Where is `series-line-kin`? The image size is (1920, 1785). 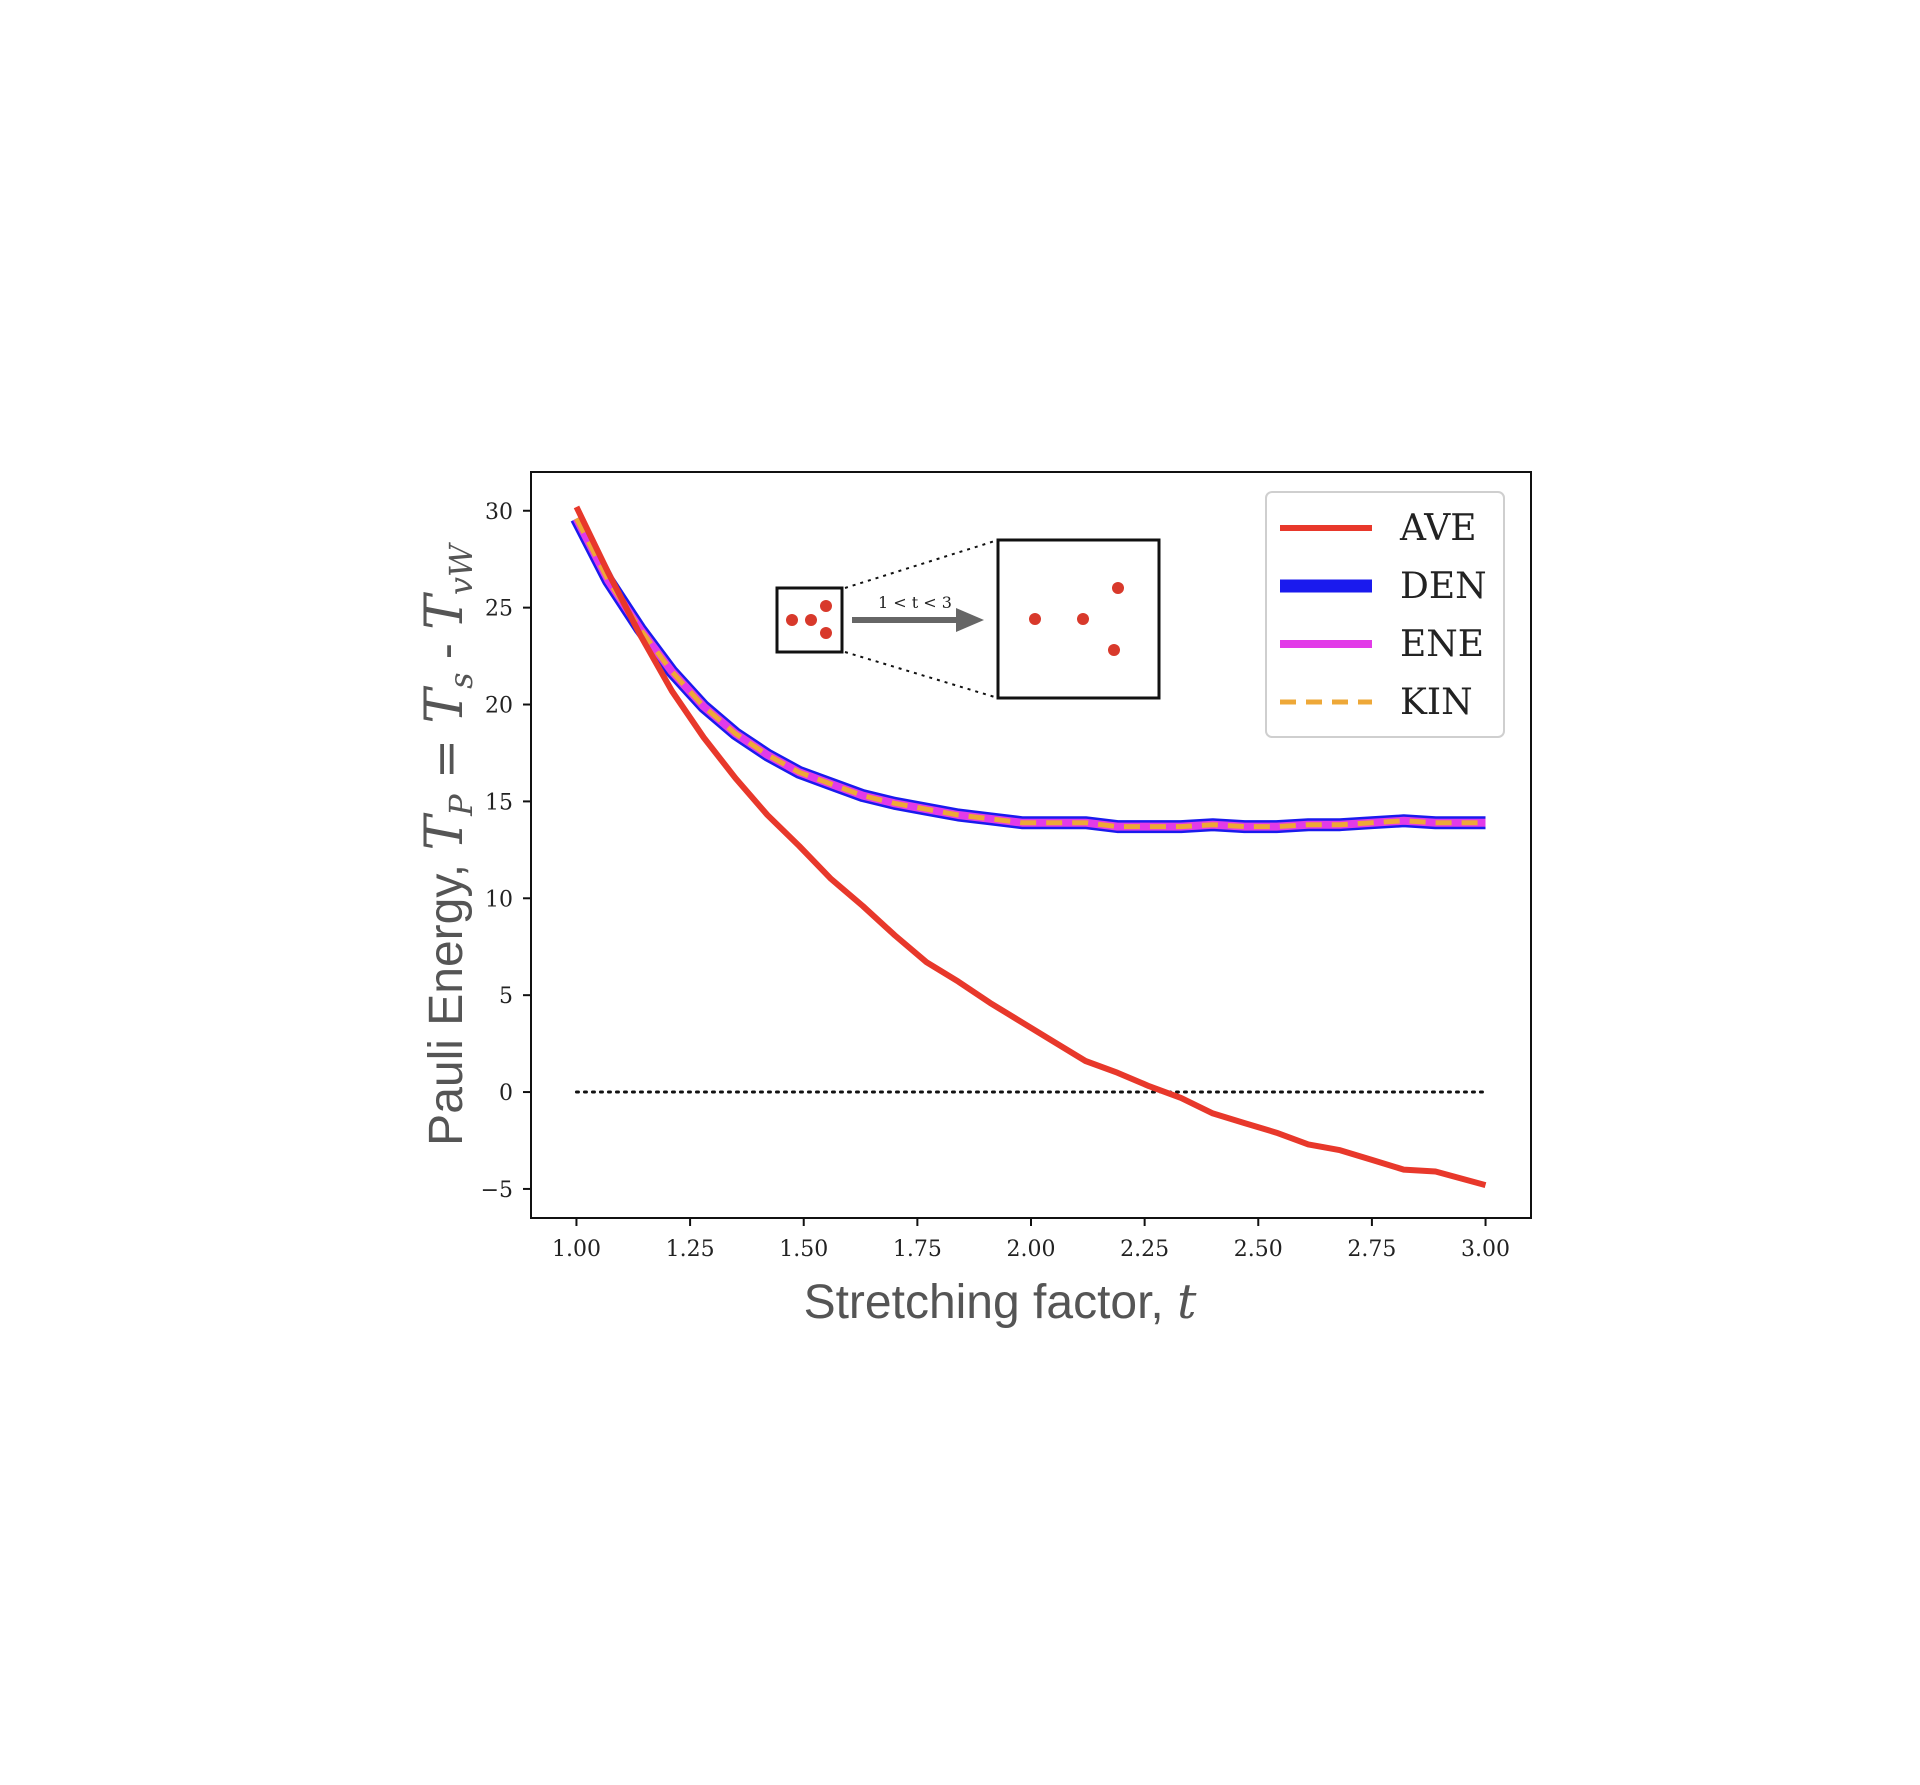 series-line-kin is located at coordinates (1030, 673).